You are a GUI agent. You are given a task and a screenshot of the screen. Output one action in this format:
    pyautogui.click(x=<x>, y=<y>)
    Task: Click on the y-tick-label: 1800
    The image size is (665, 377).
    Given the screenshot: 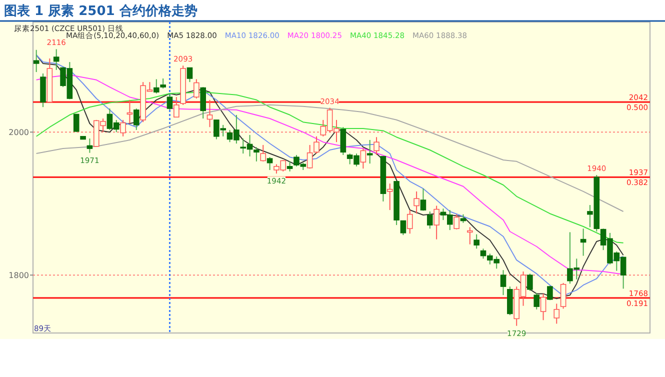 What is the action you would take?
    pyautogui.click(x=18, y=275)
    